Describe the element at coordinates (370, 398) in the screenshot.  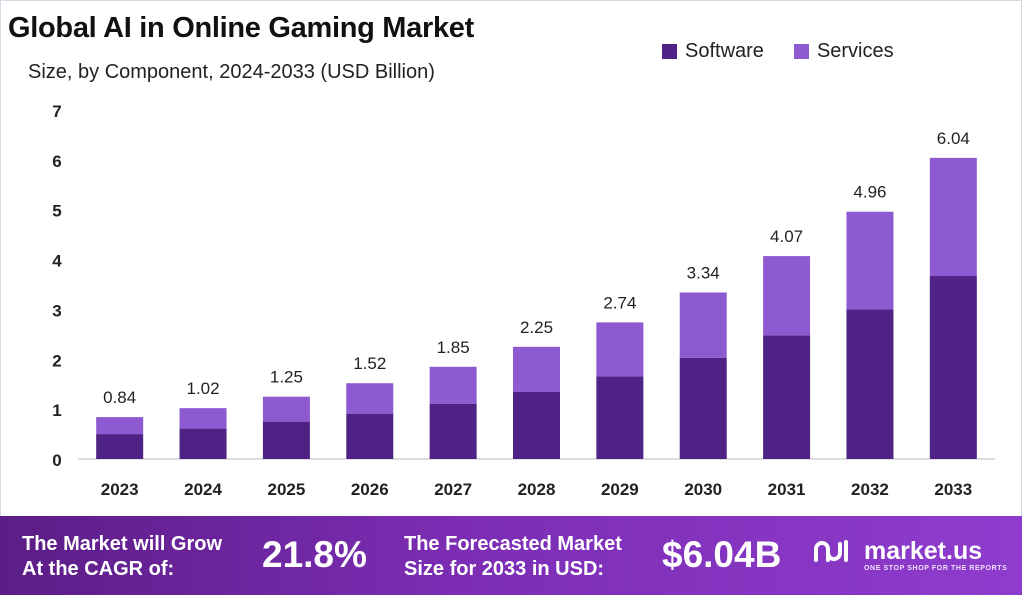
I see `bar-services-2026` at that location.